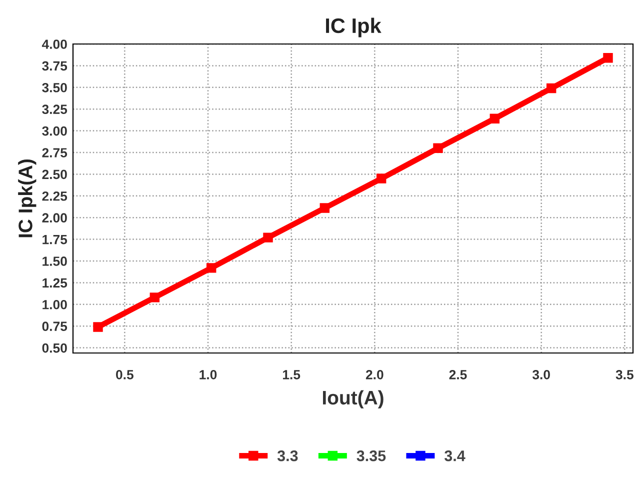  What do you see at coordinates (208, 375) in the screenshot?
I see `x-tick-label: 1.0` at bounding box center [208, 375].